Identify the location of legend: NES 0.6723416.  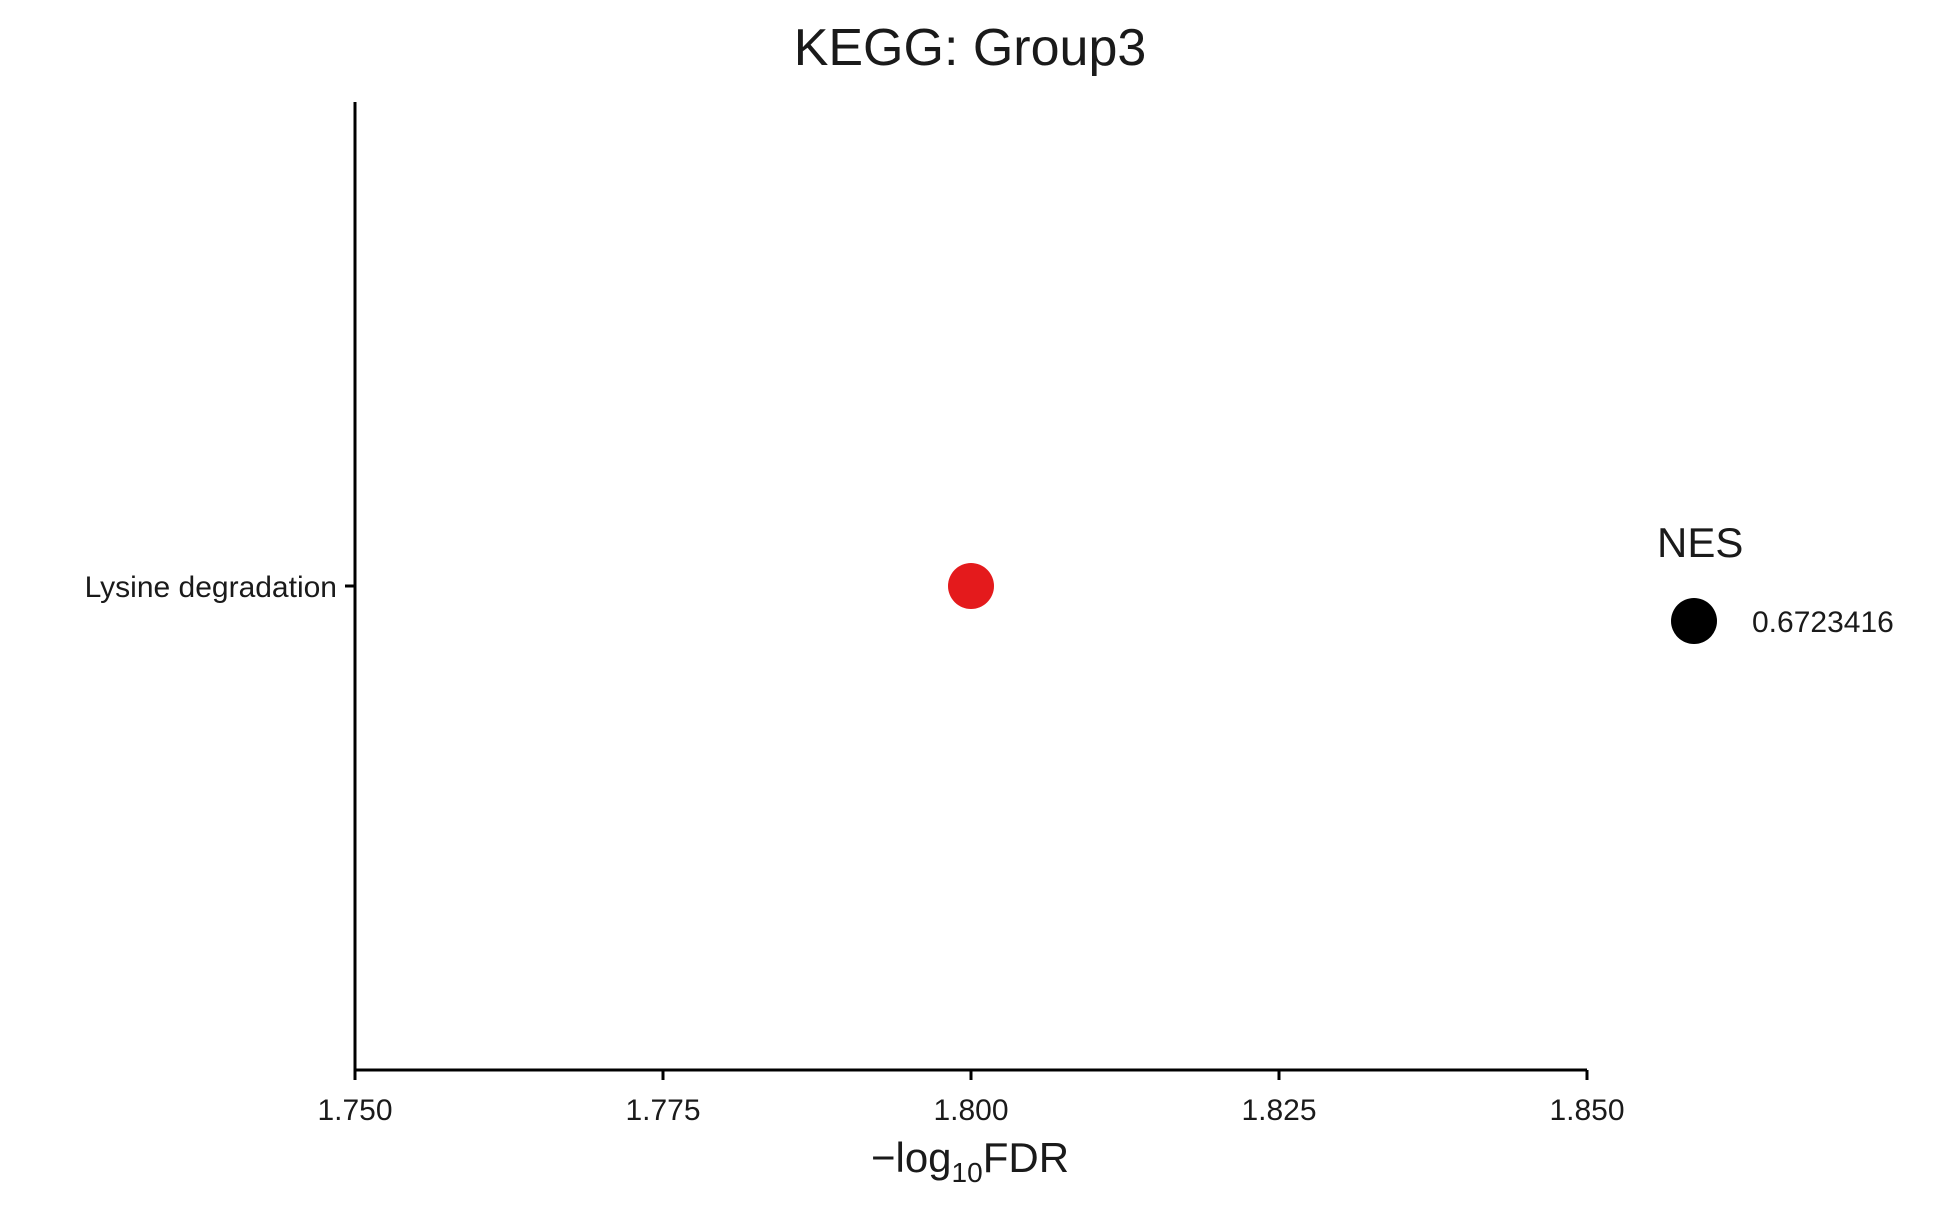
(1775, 581).